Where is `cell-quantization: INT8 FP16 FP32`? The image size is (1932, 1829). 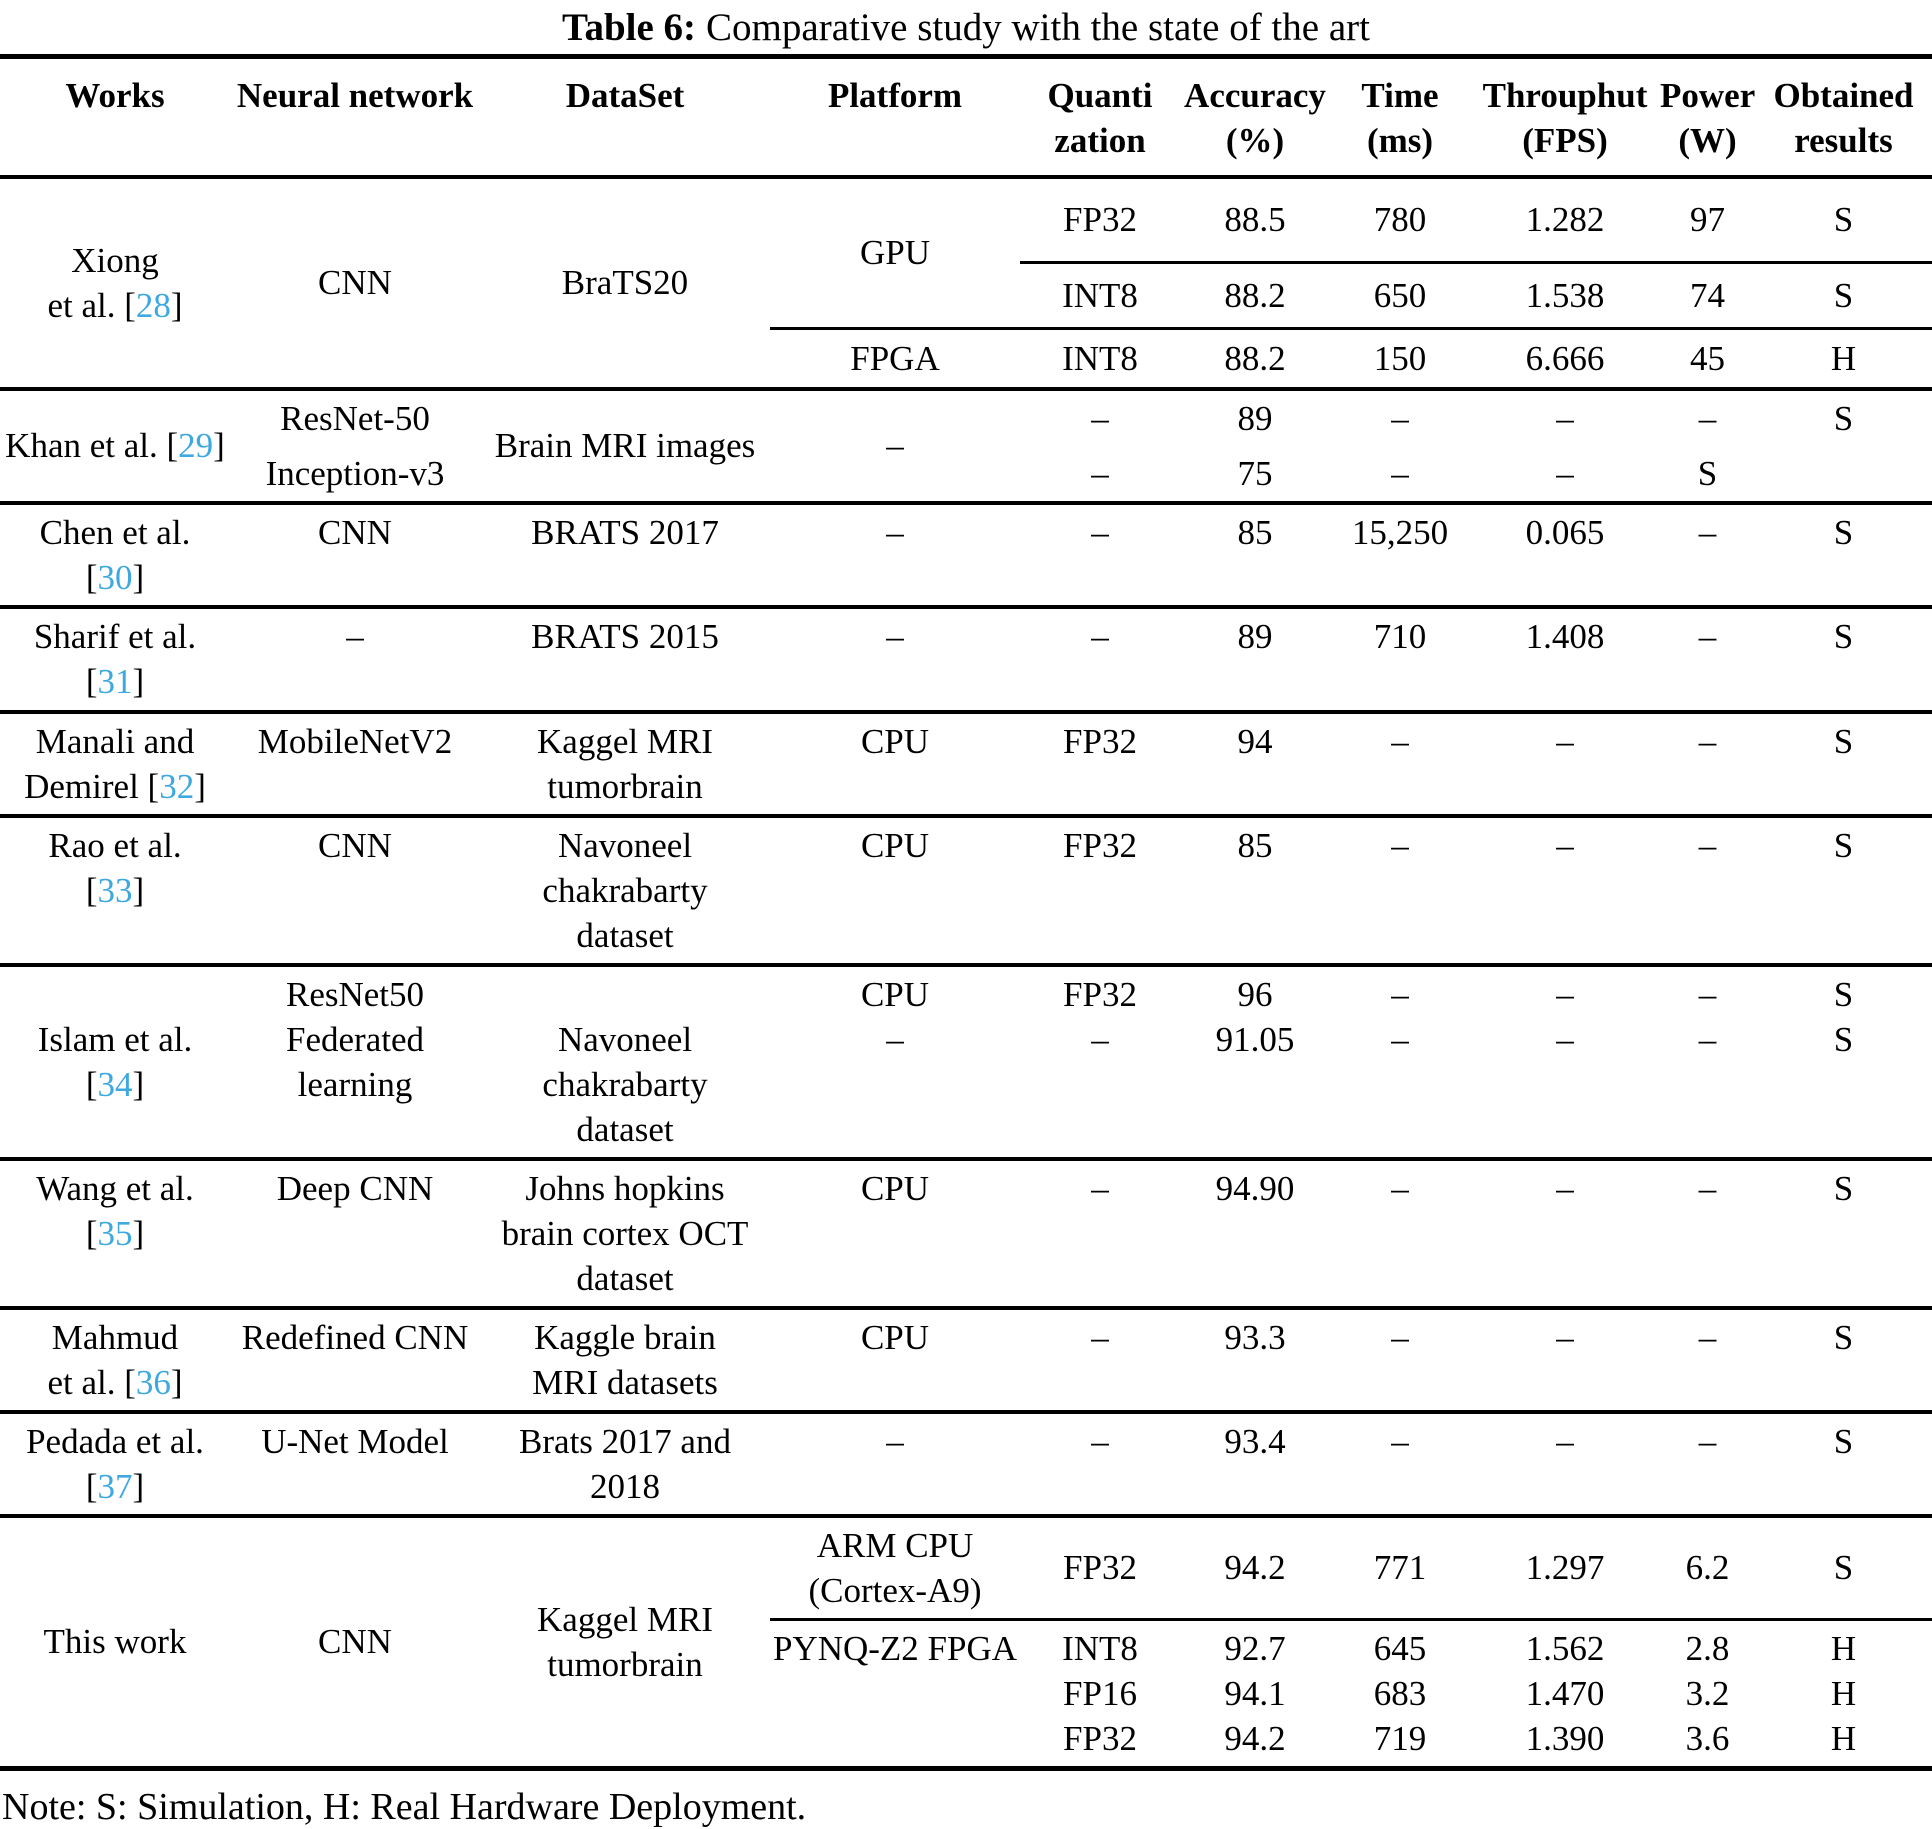 cell-quantization: INT8 FP16 FP32 is located at coordinates (1100, 1693).